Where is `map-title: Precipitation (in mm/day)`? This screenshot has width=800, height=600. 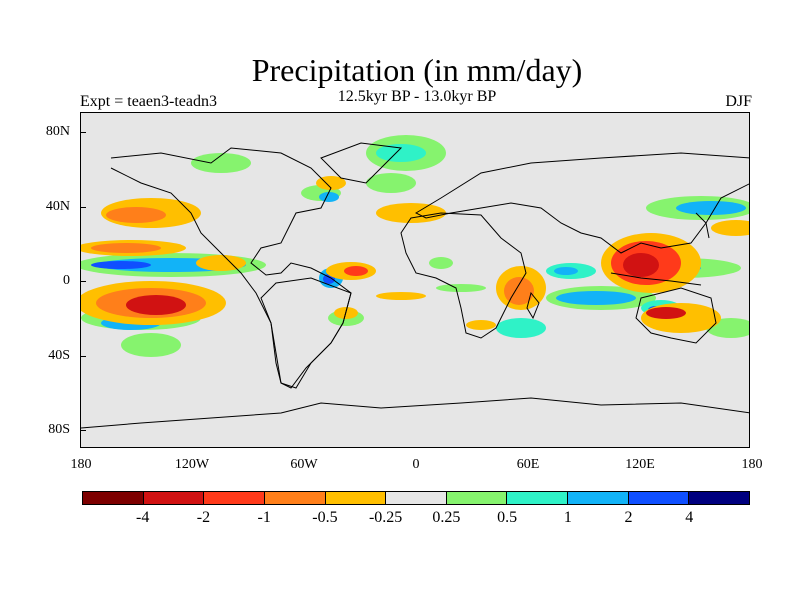
map-title: Precipitation (in mm/day) is located at coordinates (417, 70).